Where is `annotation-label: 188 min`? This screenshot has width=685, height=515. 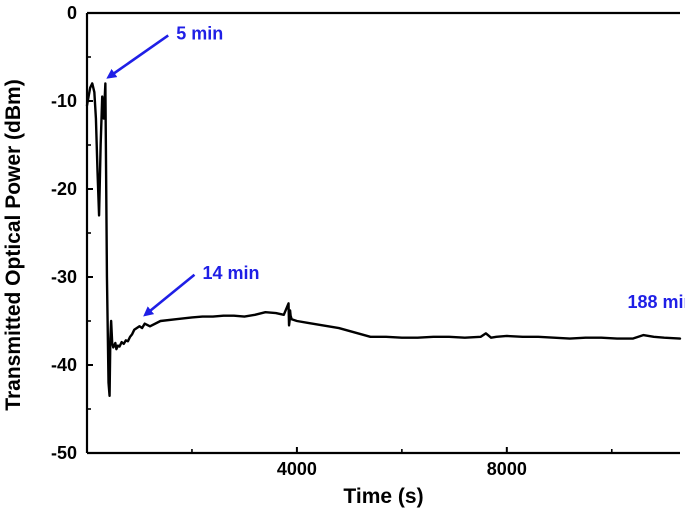 annotation-label: 188 min is located at coordinates (656, 302).